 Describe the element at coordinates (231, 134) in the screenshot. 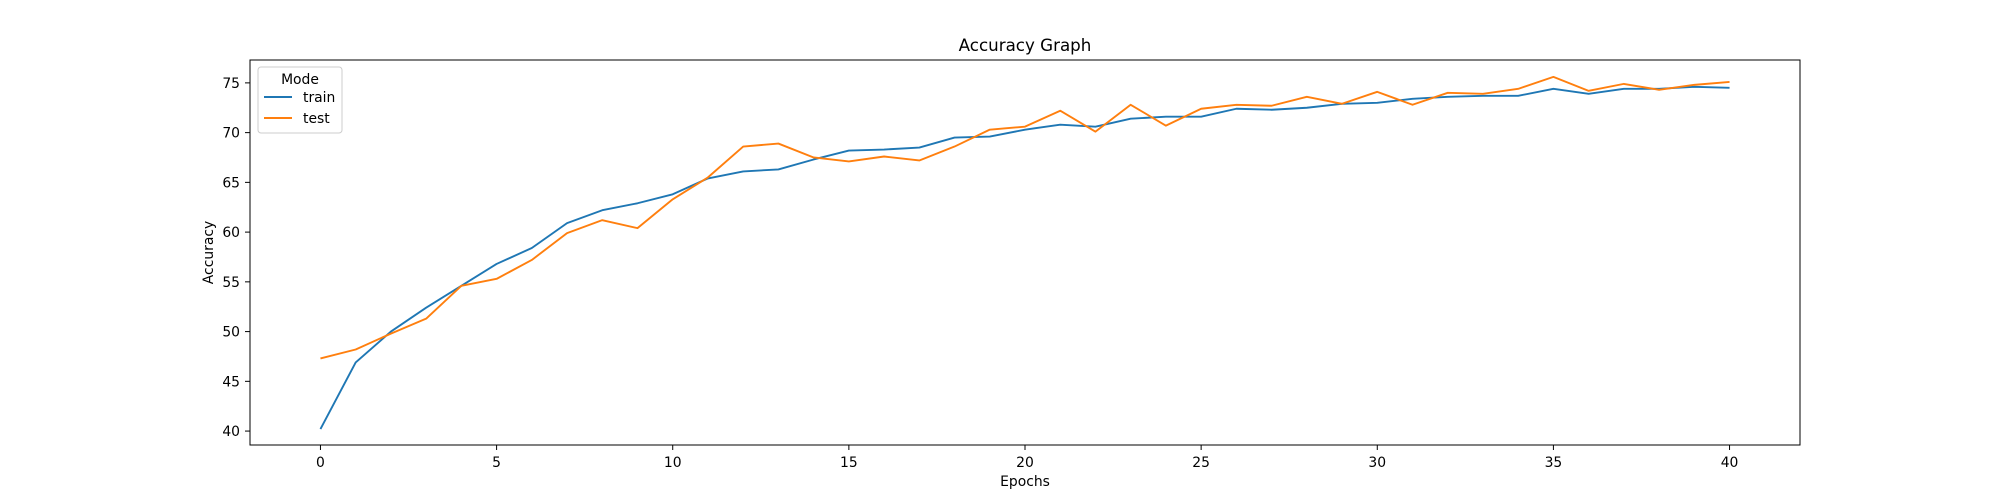

I see `y-tick-label: 70` at that location.